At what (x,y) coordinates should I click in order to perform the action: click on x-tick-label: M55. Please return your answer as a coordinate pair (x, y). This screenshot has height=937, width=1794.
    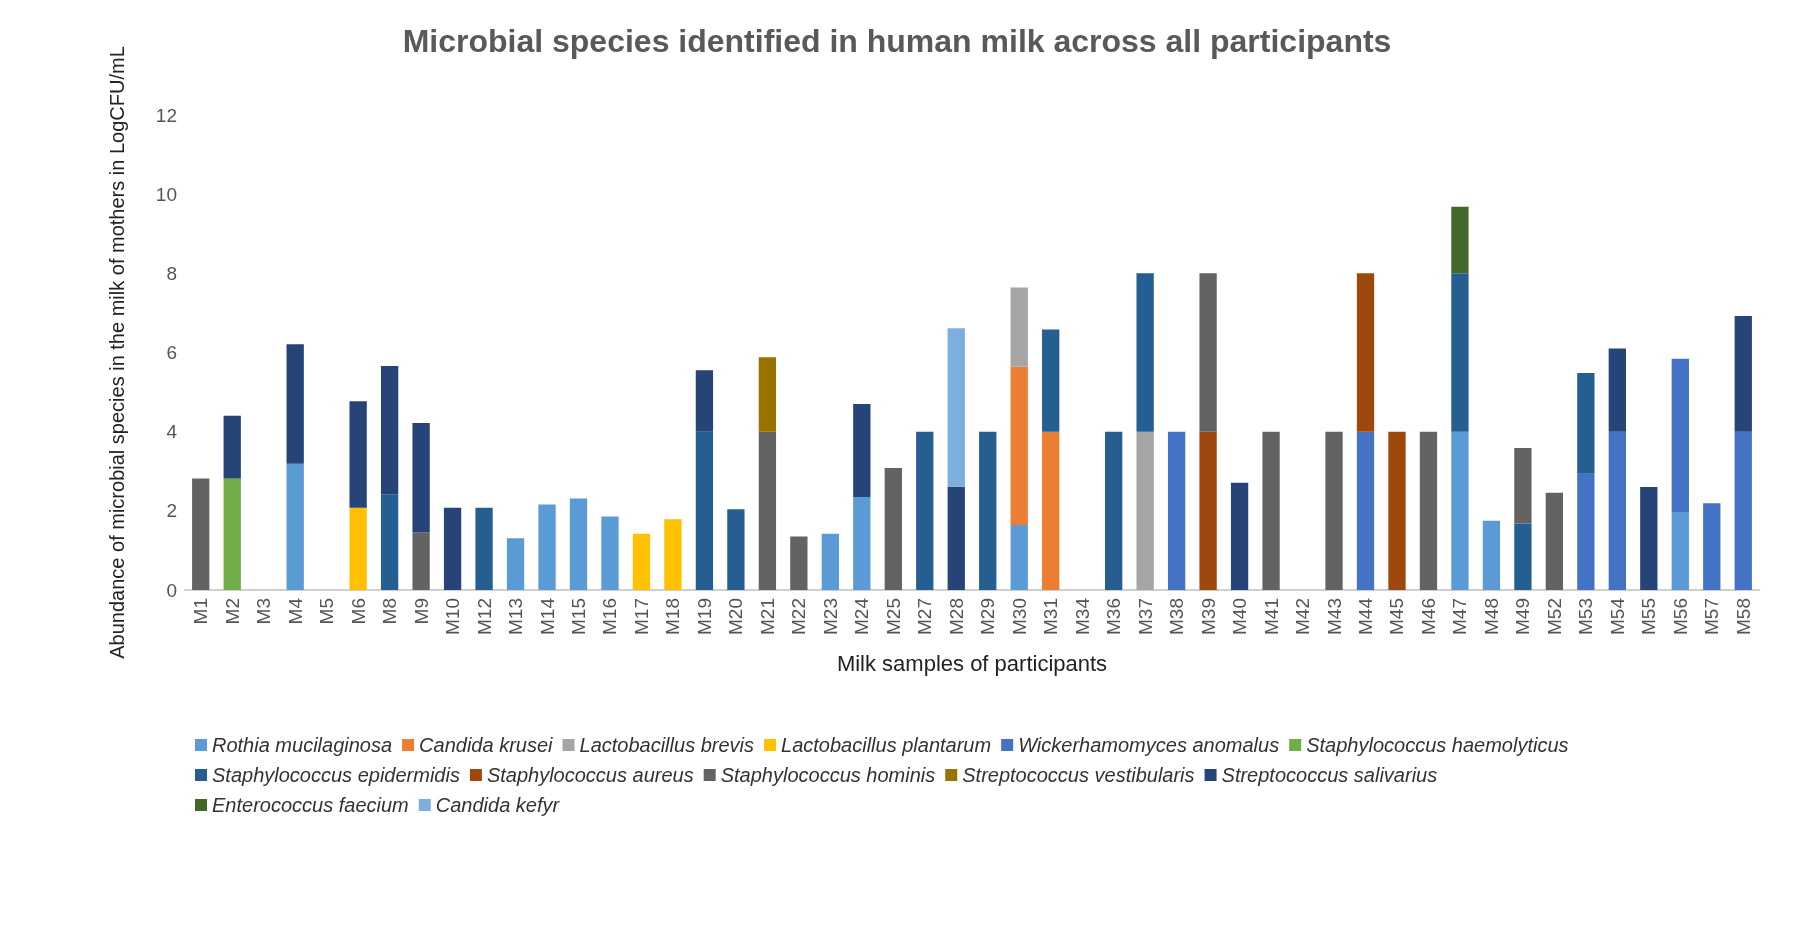
    Looking at the image, I should click on (1649, 616).